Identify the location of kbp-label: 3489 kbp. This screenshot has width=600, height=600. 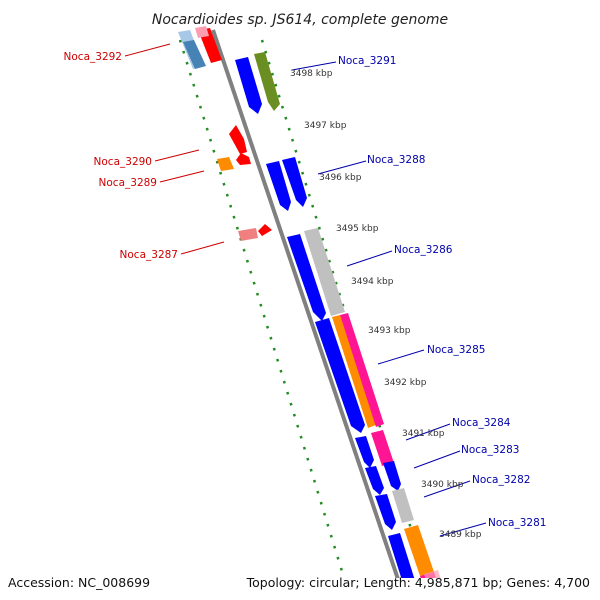
(460, 535).